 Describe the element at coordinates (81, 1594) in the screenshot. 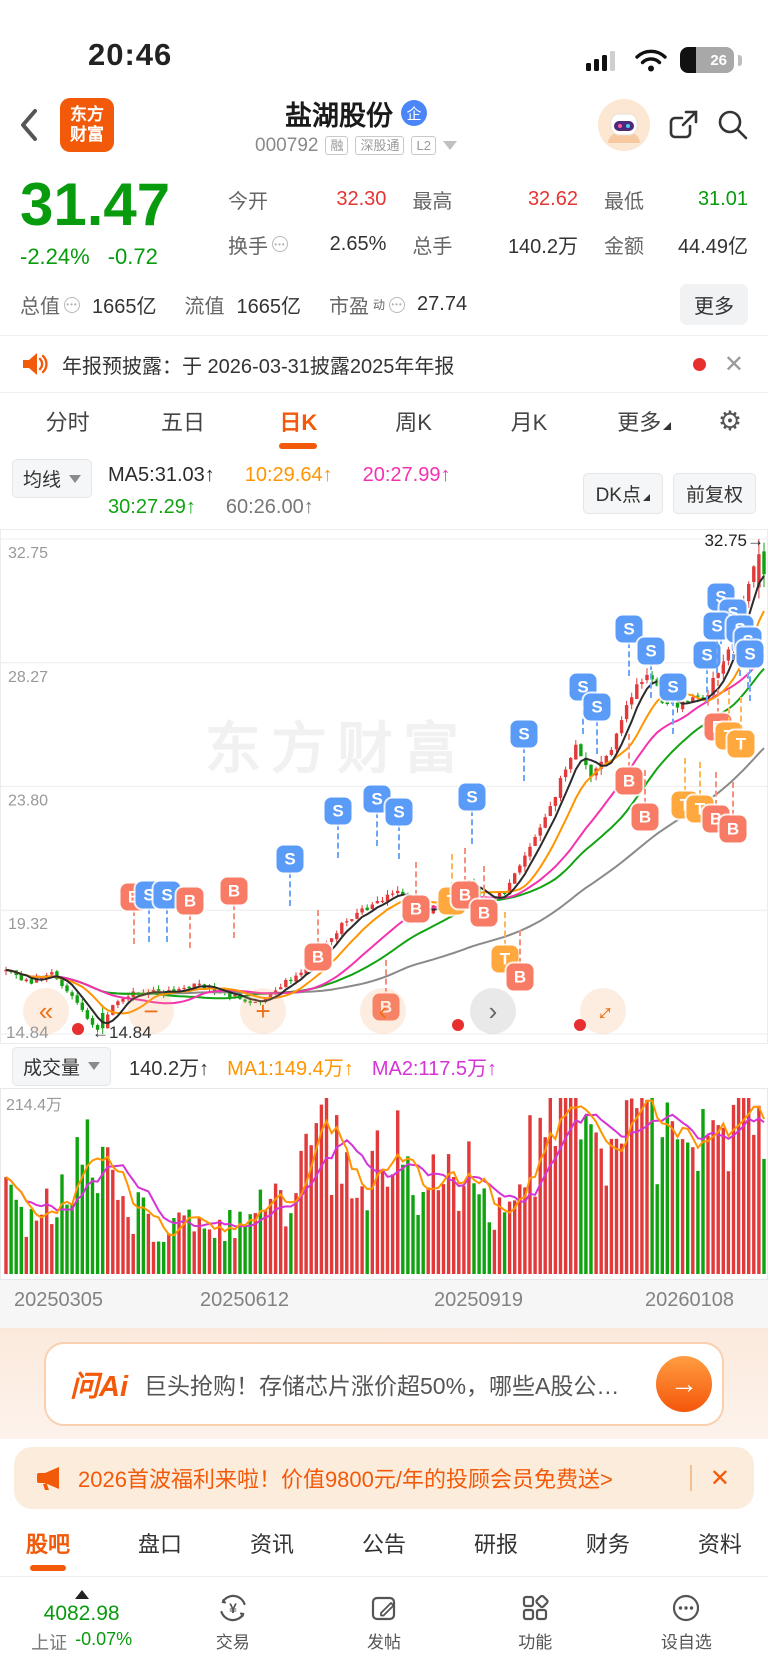

I see `triangle-up-icon` at that location.